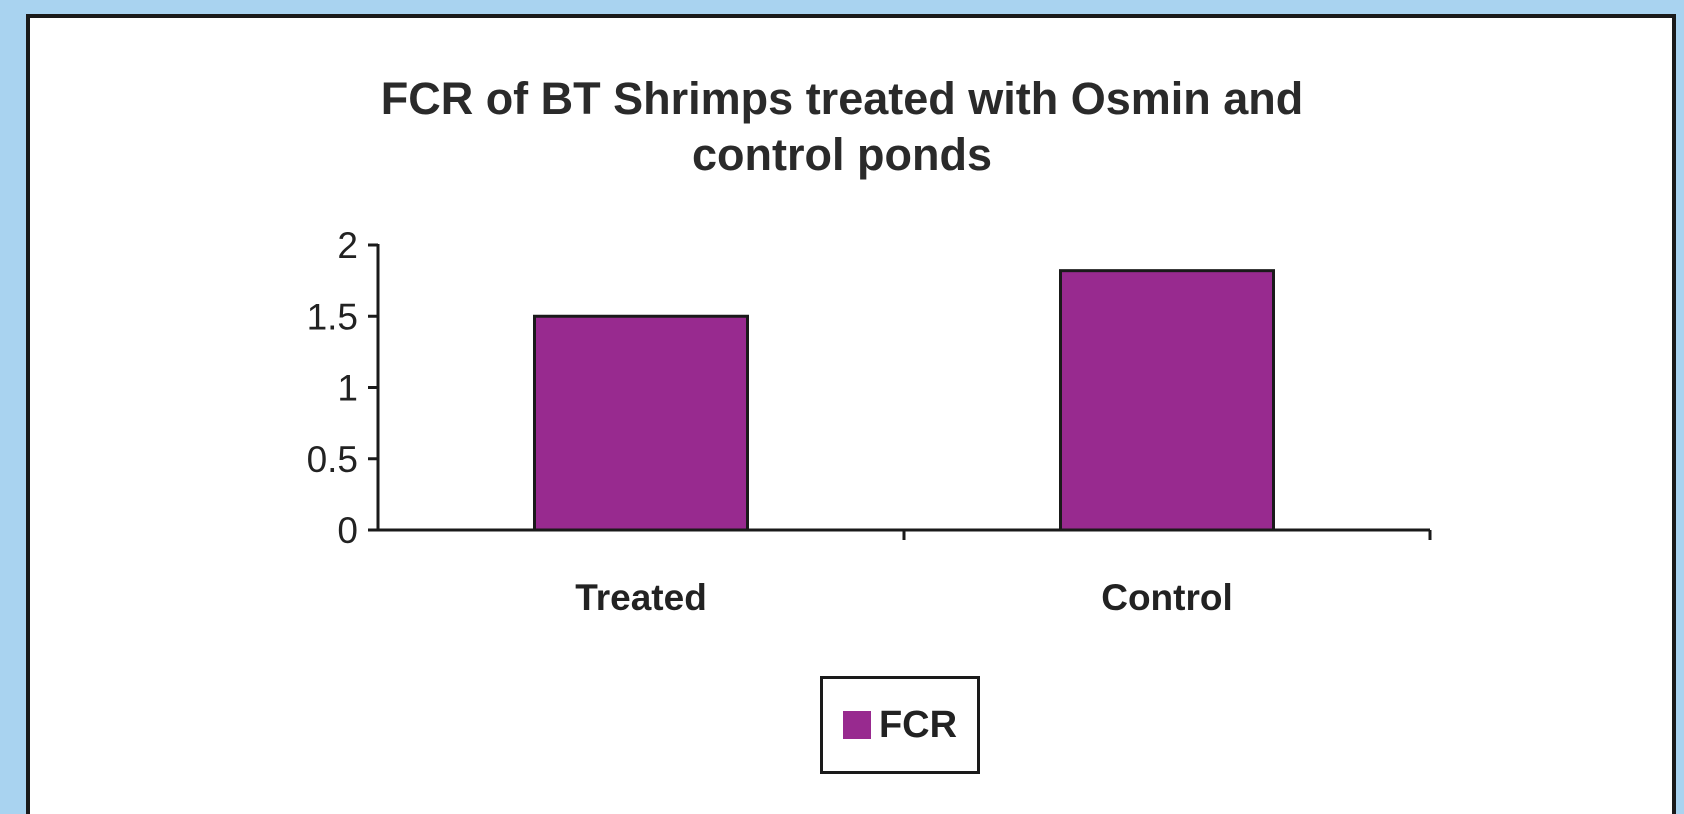 The width and height of the screenshot is (1684, 814). What do you see at coordinates (1167, 597) in the screenshot?
I see `x-tick-label: Control` at bounding box center [1167, 597].